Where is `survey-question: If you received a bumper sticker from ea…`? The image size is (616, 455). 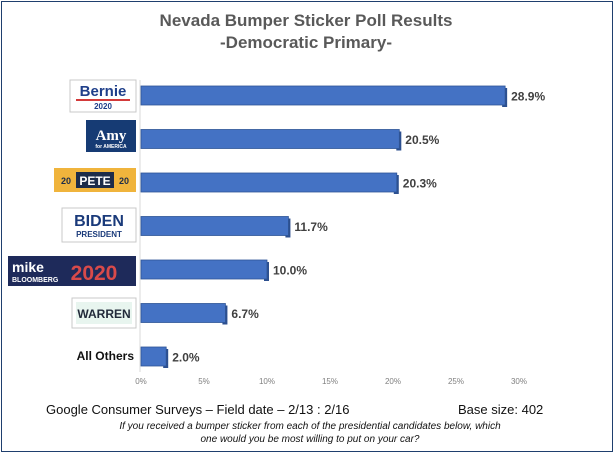
survey-question: If you received a bumper sticker from ea… is located at coordinates (310, 433).